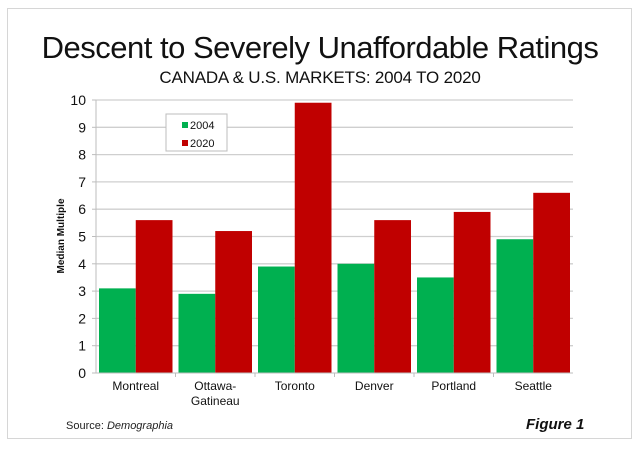  I want to click on bar-2020-toronto, so click(313, 237).